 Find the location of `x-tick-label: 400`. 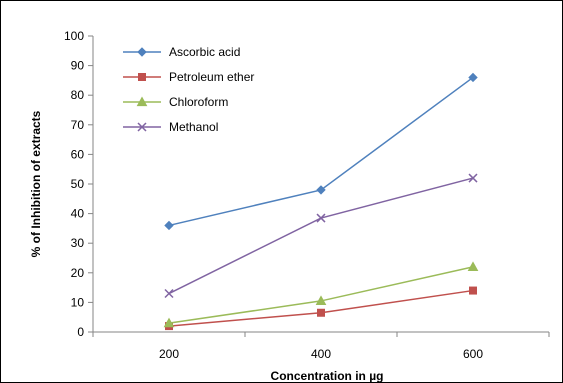

x-tick-label: 400 is located at coordinates (321, 354).